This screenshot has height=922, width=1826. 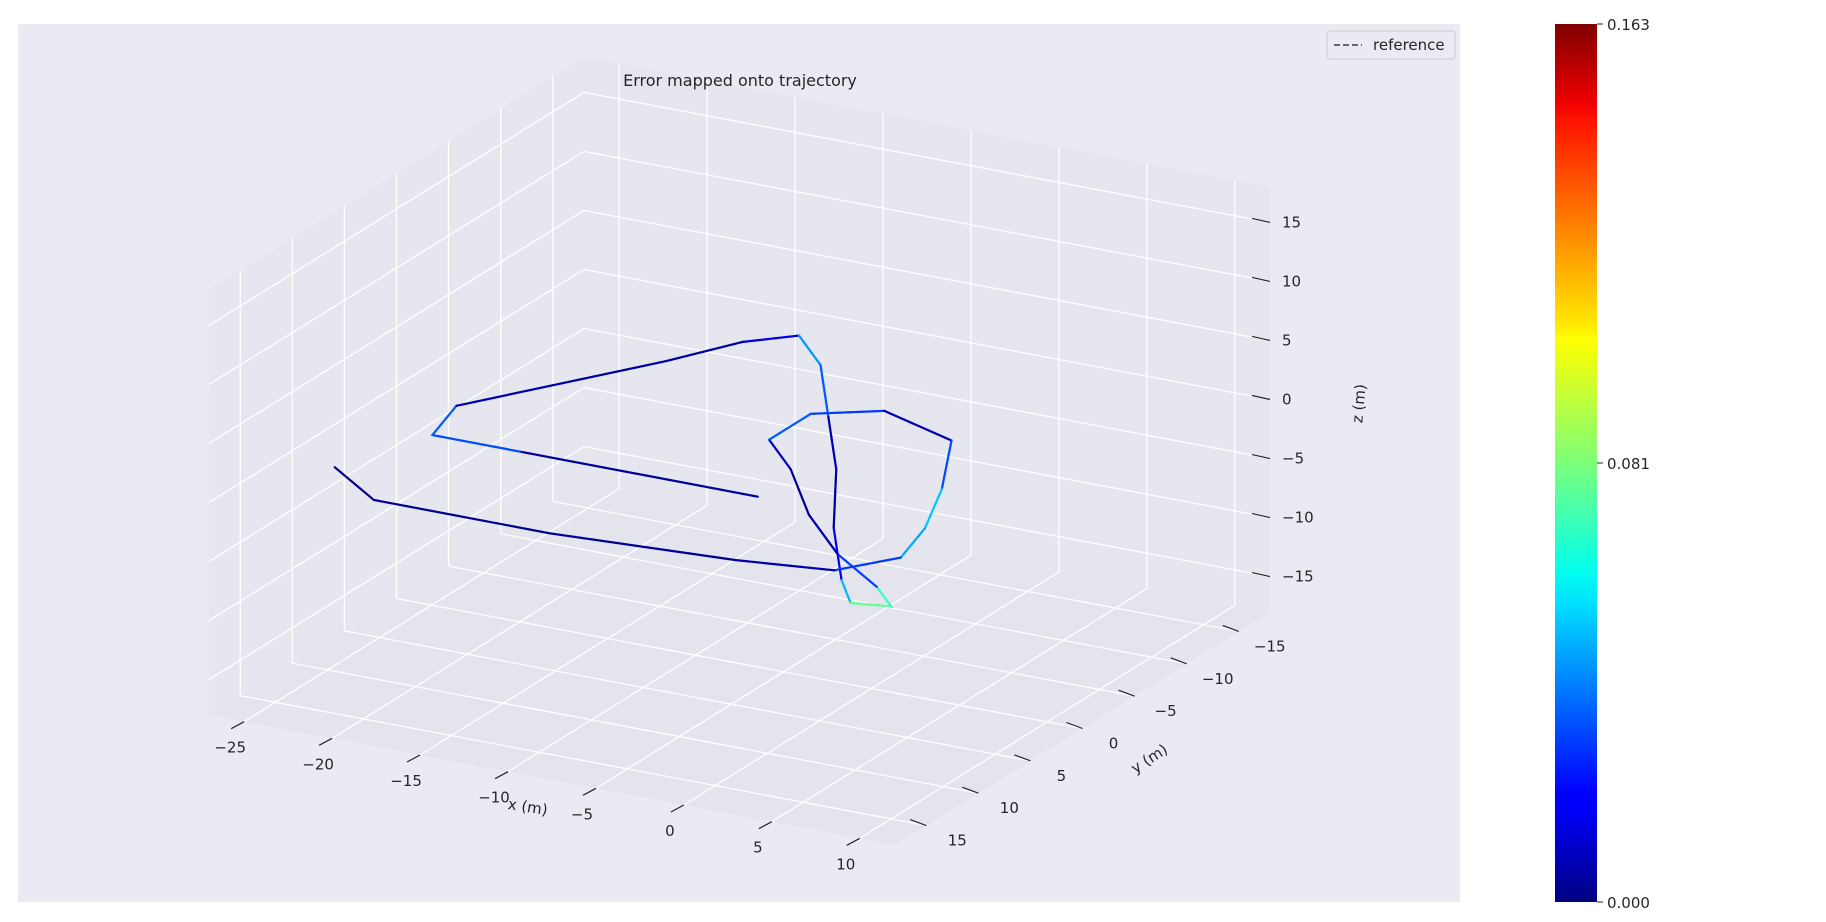 What do you see at coordinates (1218, 679) in the screenshot?
I see `y-tick-label: −10` at bounding box center [1218, 679].